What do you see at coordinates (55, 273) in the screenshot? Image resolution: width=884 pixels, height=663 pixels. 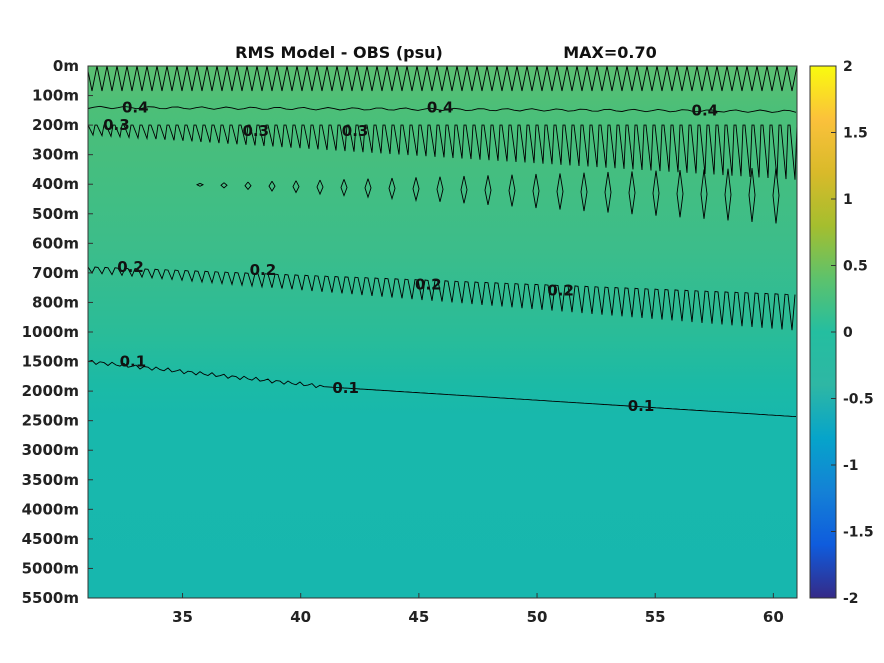 I see `y-tick-label: 700m` at bounding box center [55, 273].